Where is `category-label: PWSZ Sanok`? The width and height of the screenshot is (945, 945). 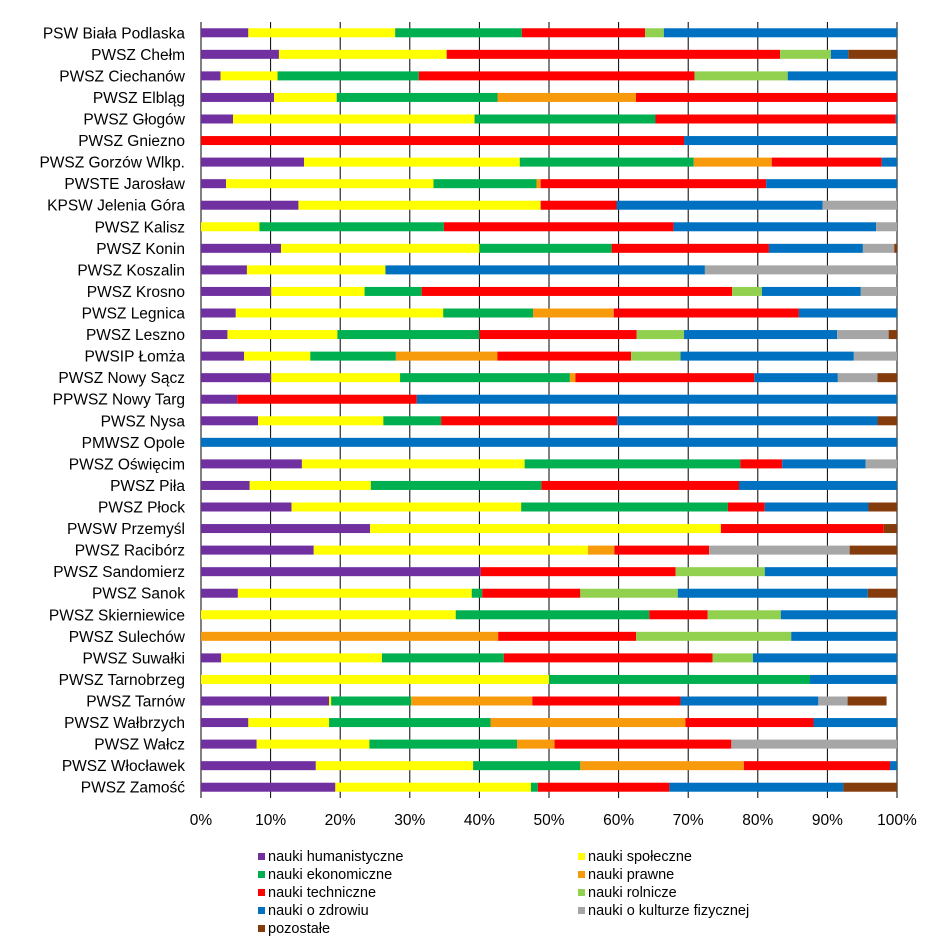 category-label: PWSZ Sanok is located at coordinates (138, 594).